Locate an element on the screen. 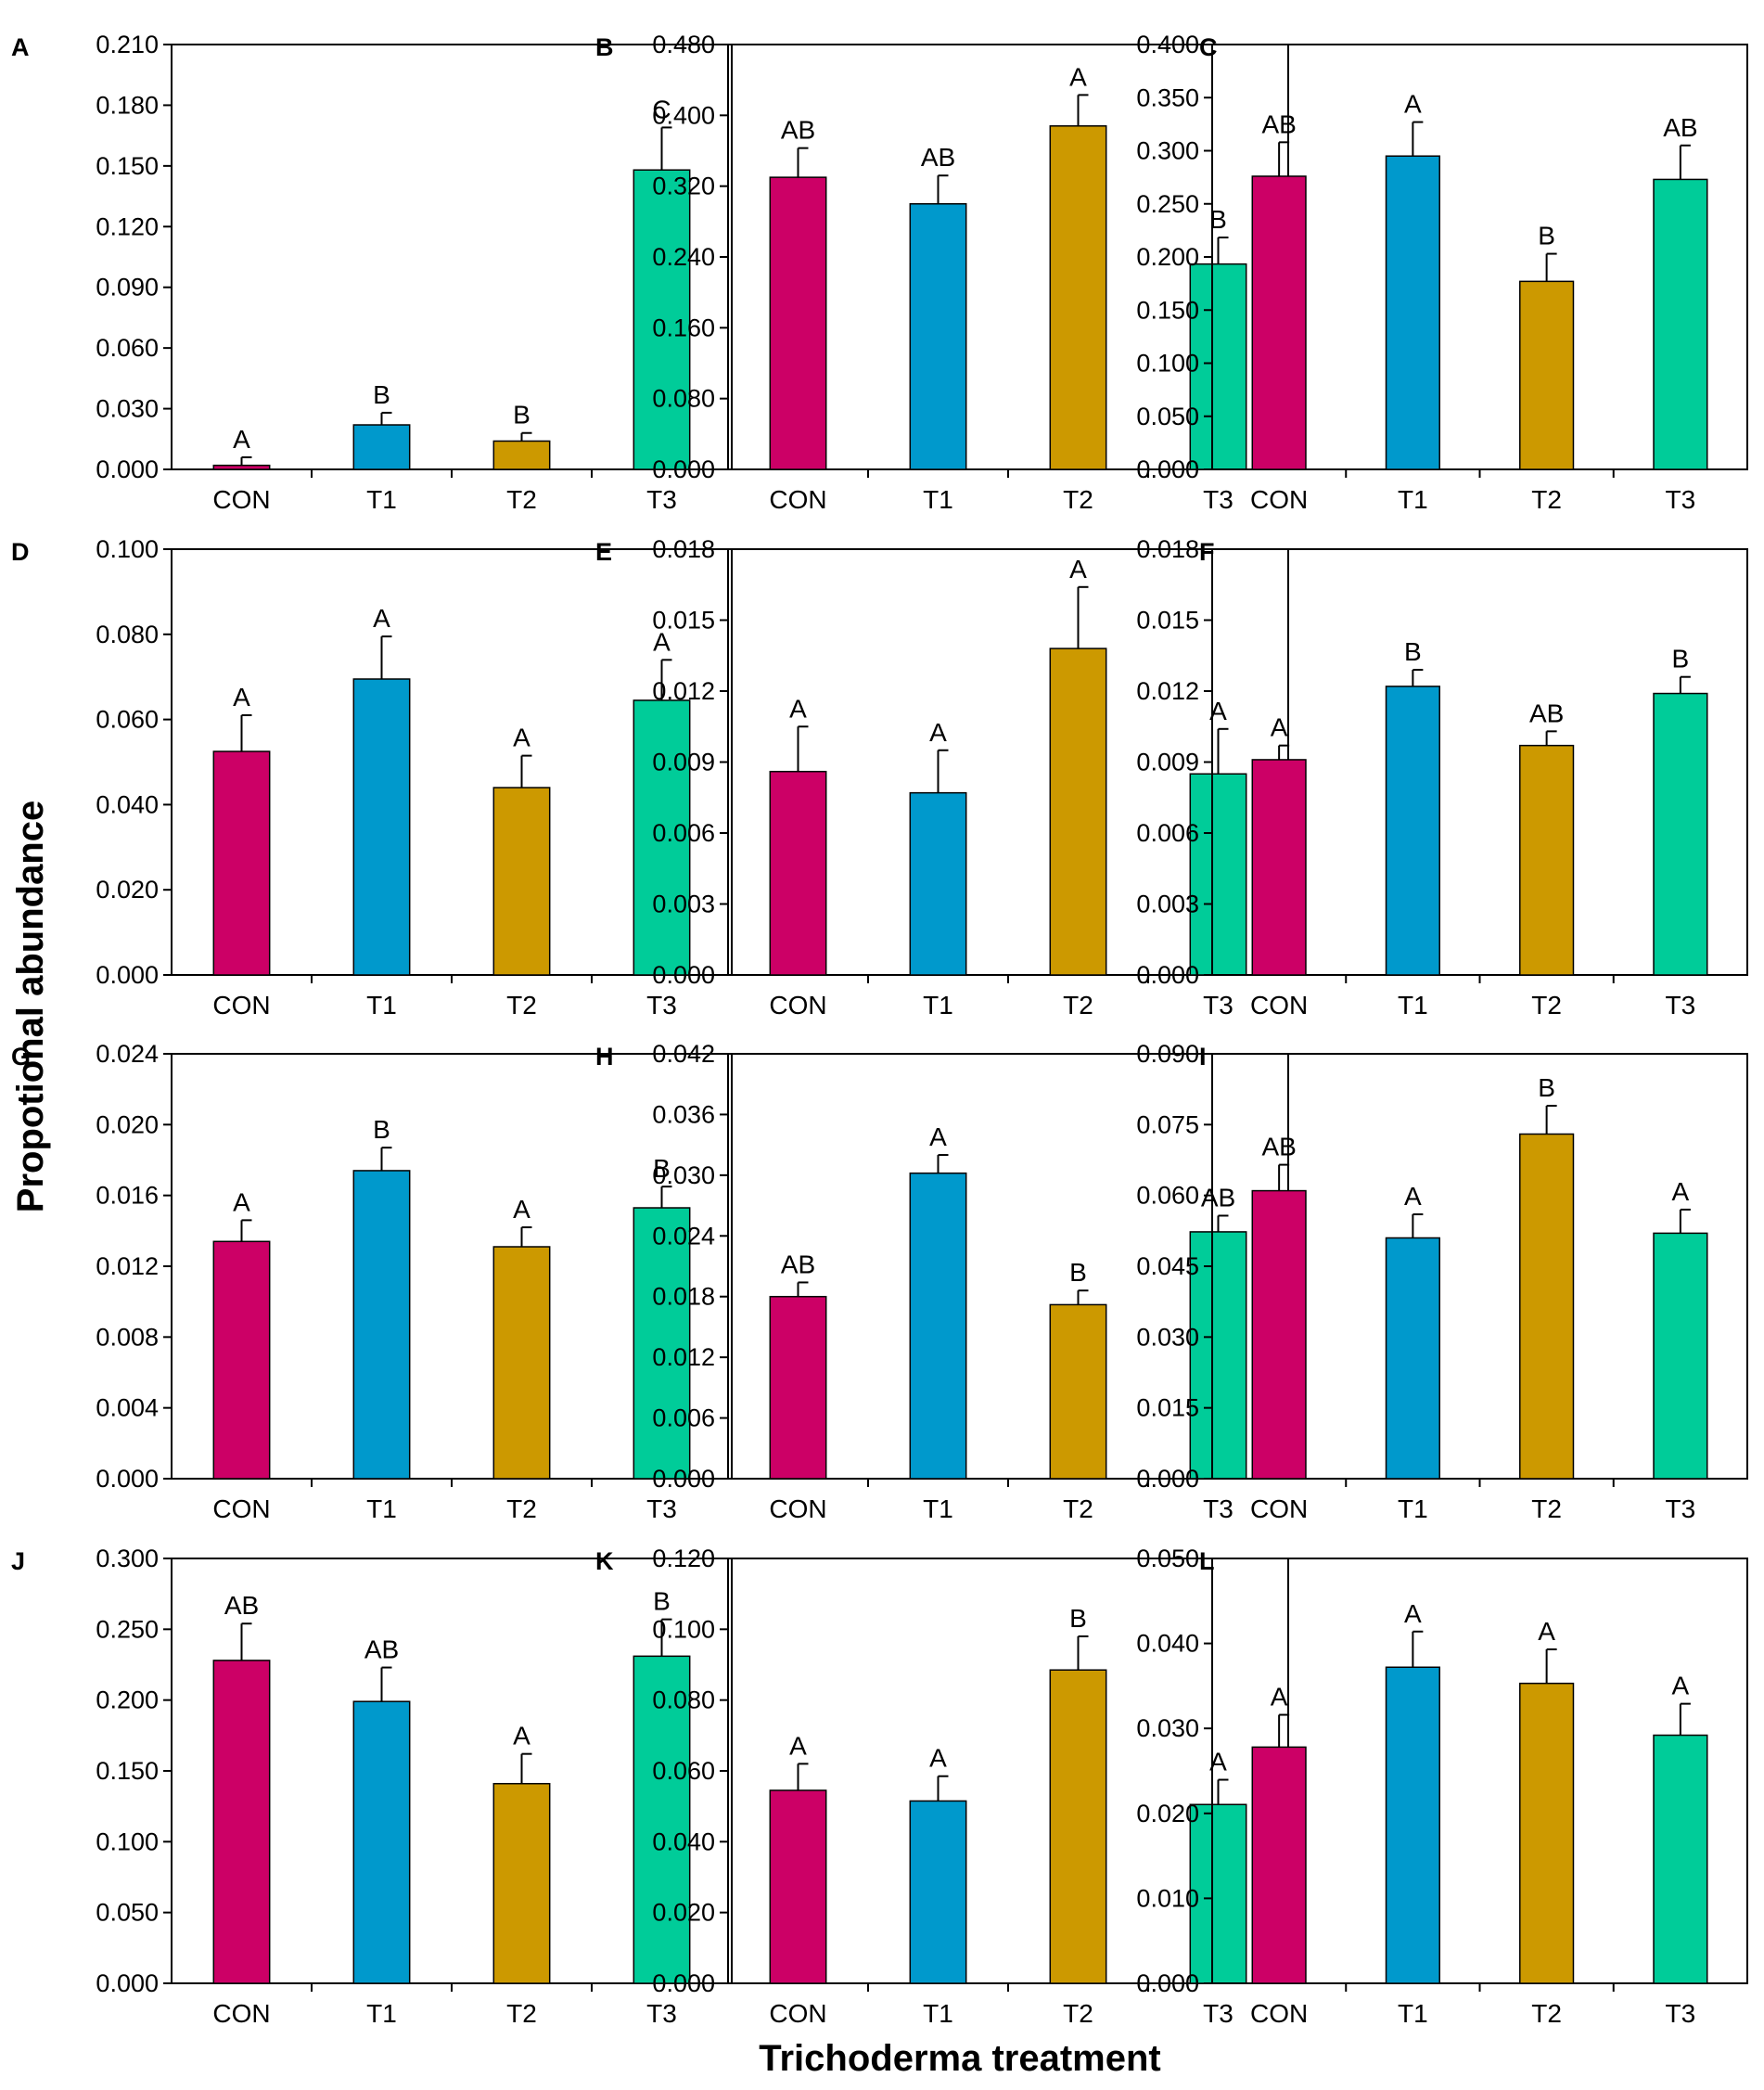 This screenshot has width=1764, height=2090. y-tick-label: 0.050 is located at coordinates (127, 1913).